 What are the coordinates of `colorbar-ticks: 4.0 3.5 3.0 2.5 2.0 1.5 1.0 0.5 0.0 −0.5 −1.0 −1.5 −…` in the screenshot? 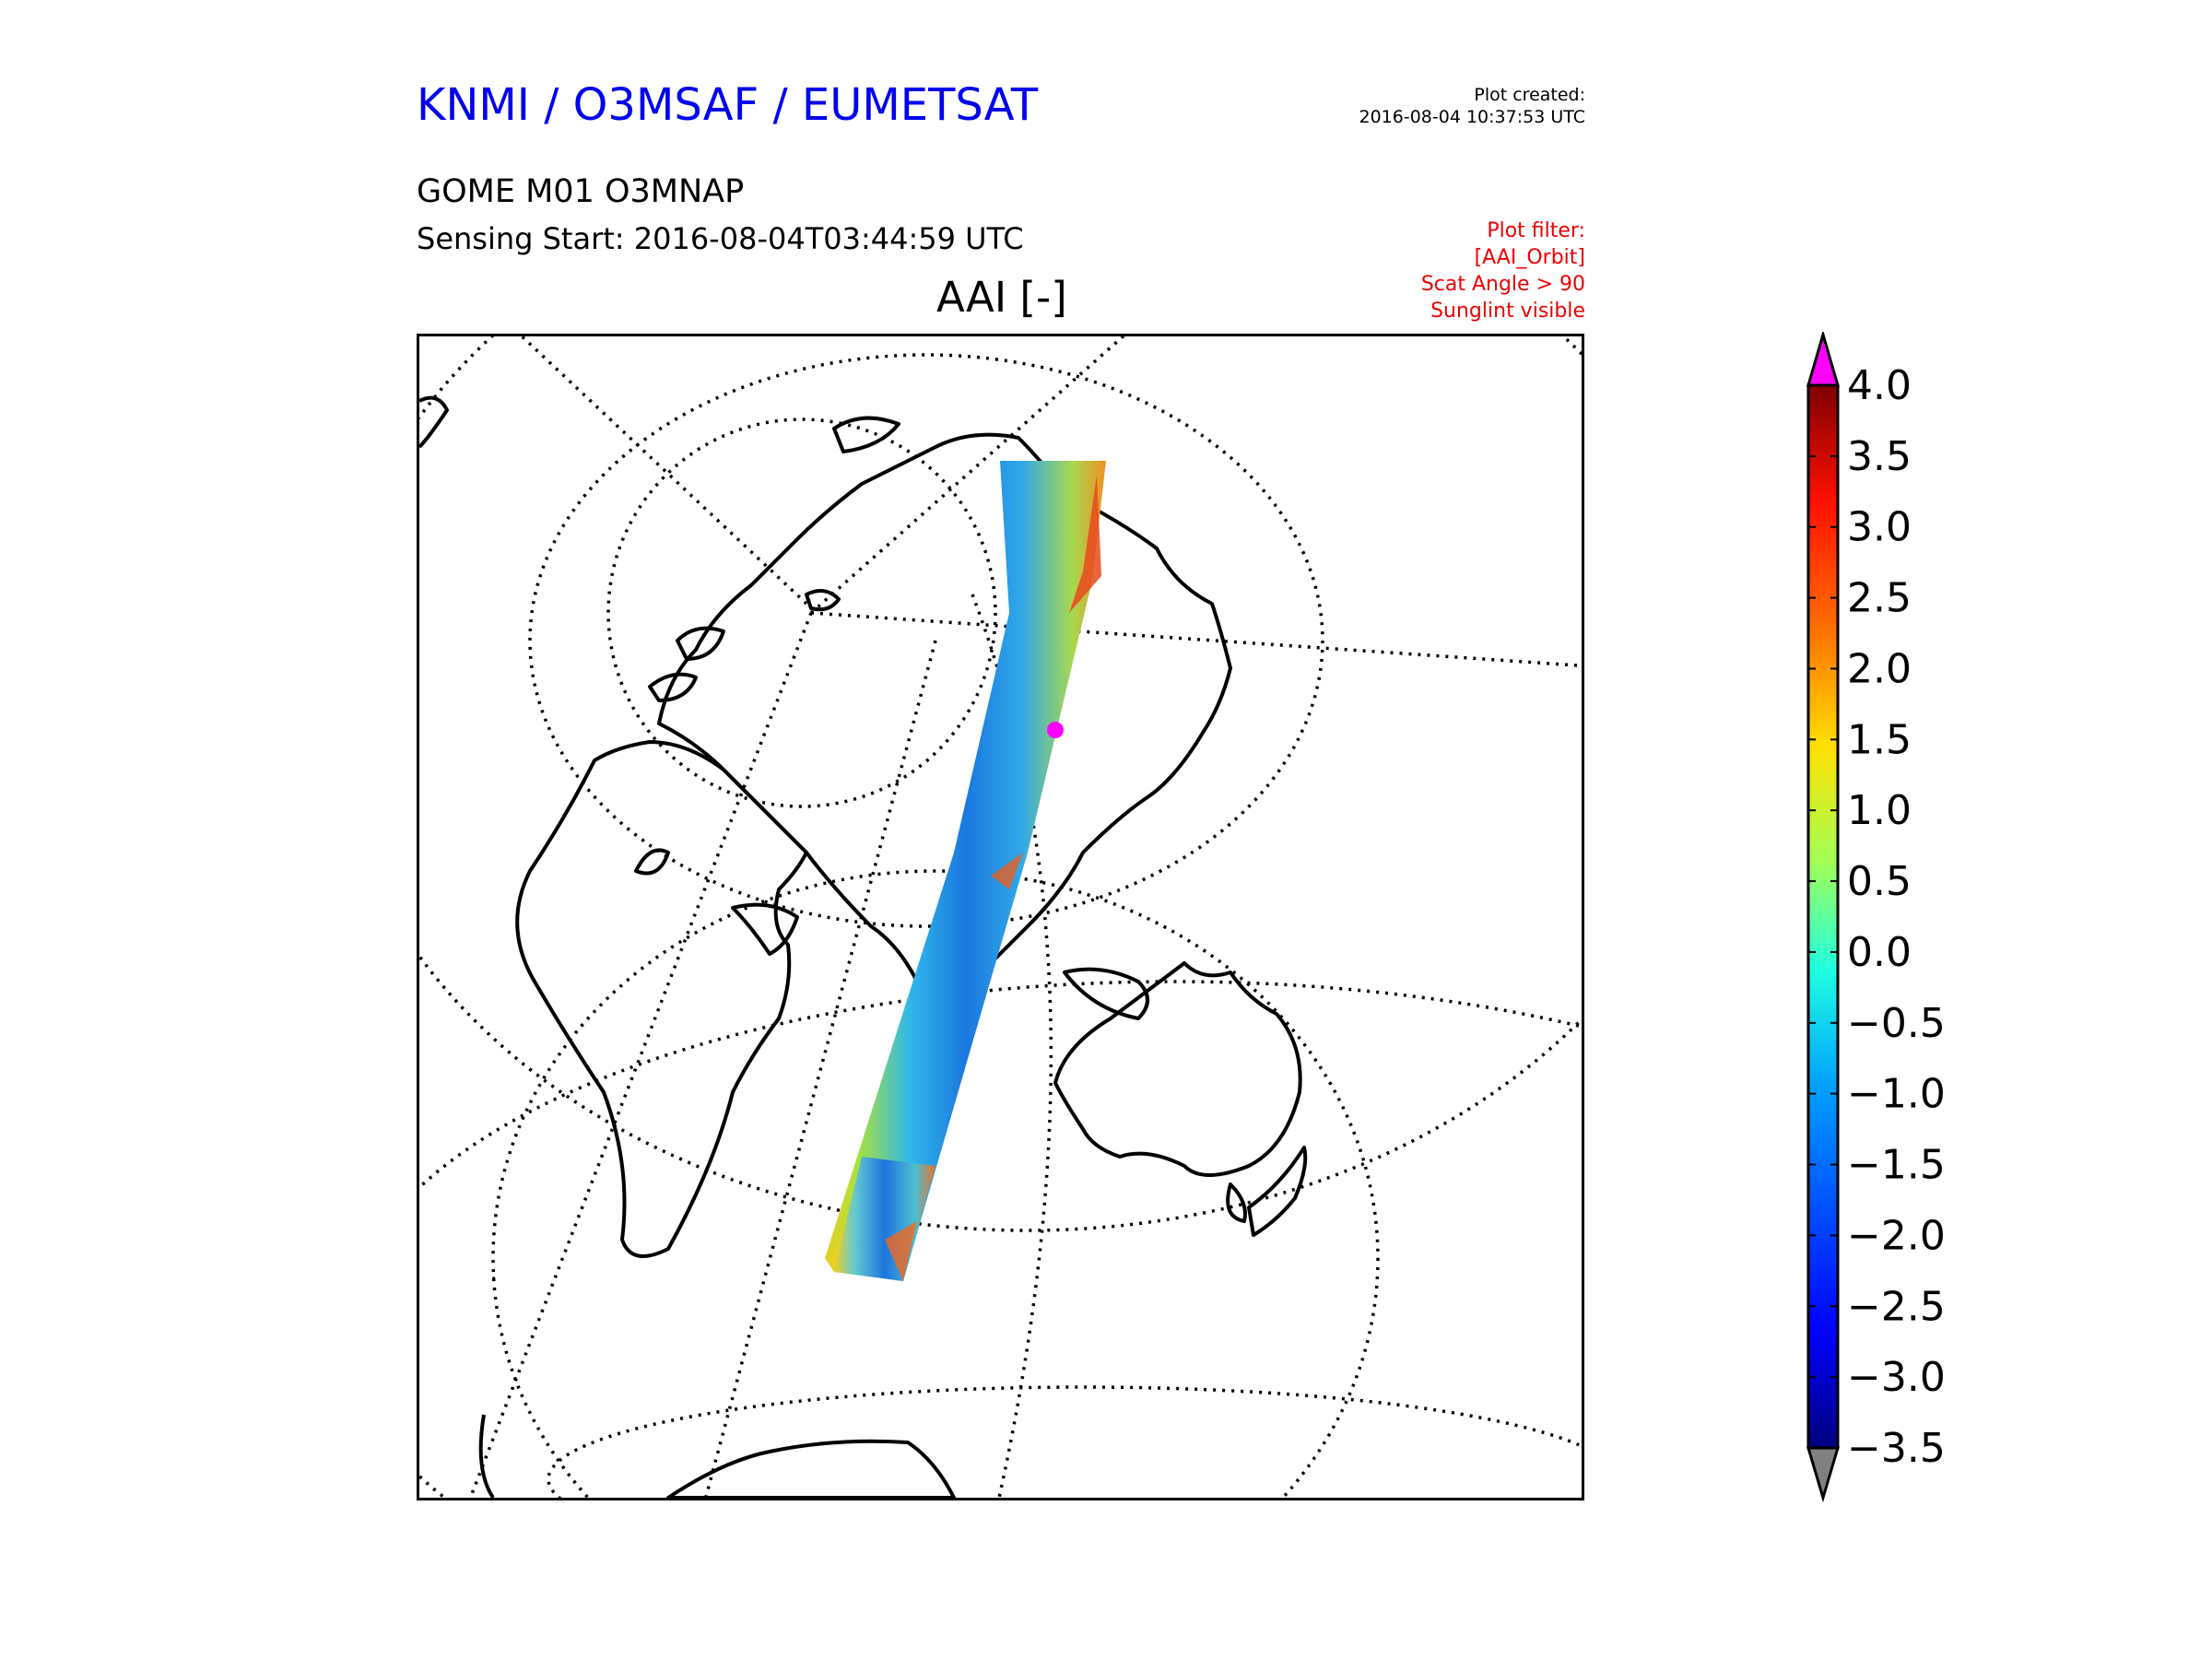 It's located at (1877, 917).